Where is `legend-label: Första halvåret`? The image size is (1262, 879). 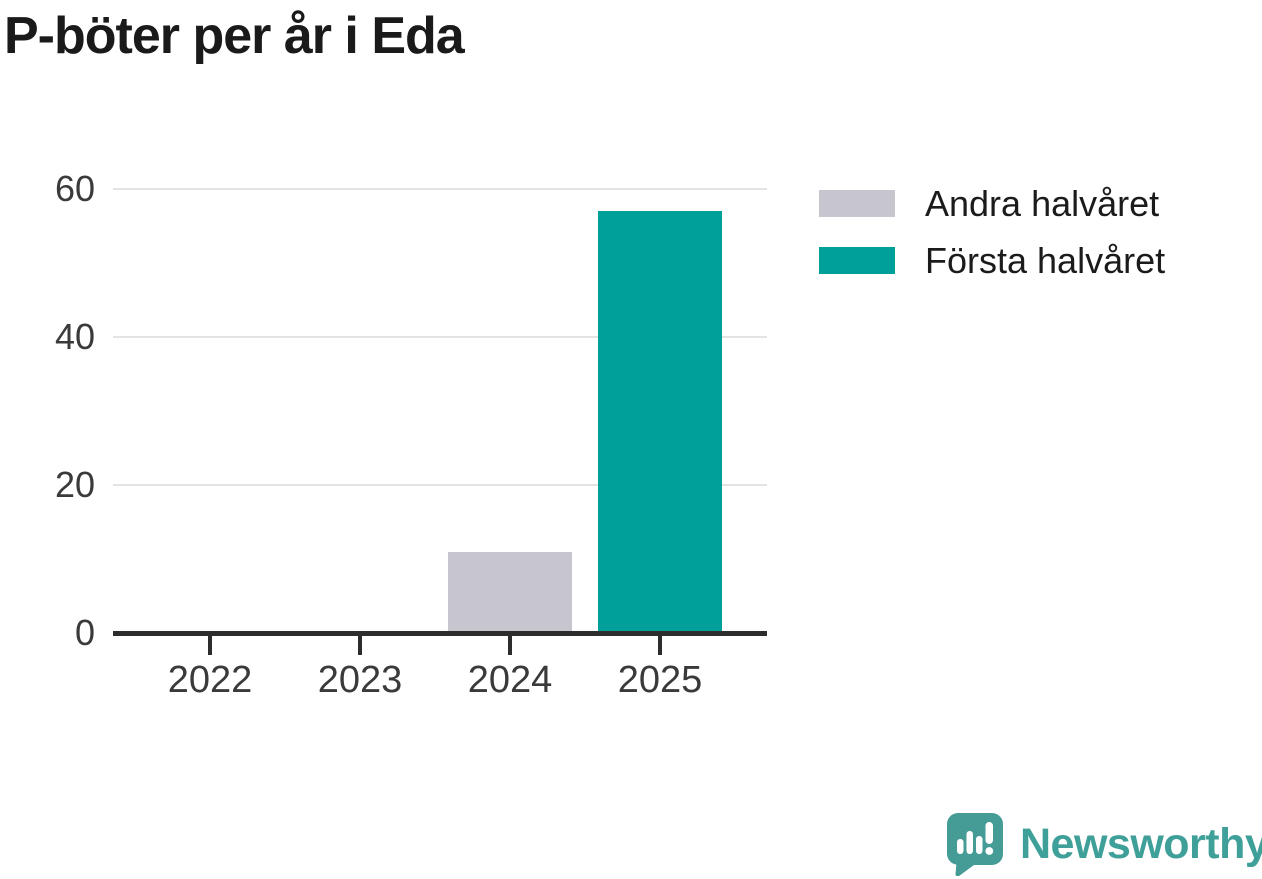 legend-label: Första halvåret is located at coordinates (1045, 260).